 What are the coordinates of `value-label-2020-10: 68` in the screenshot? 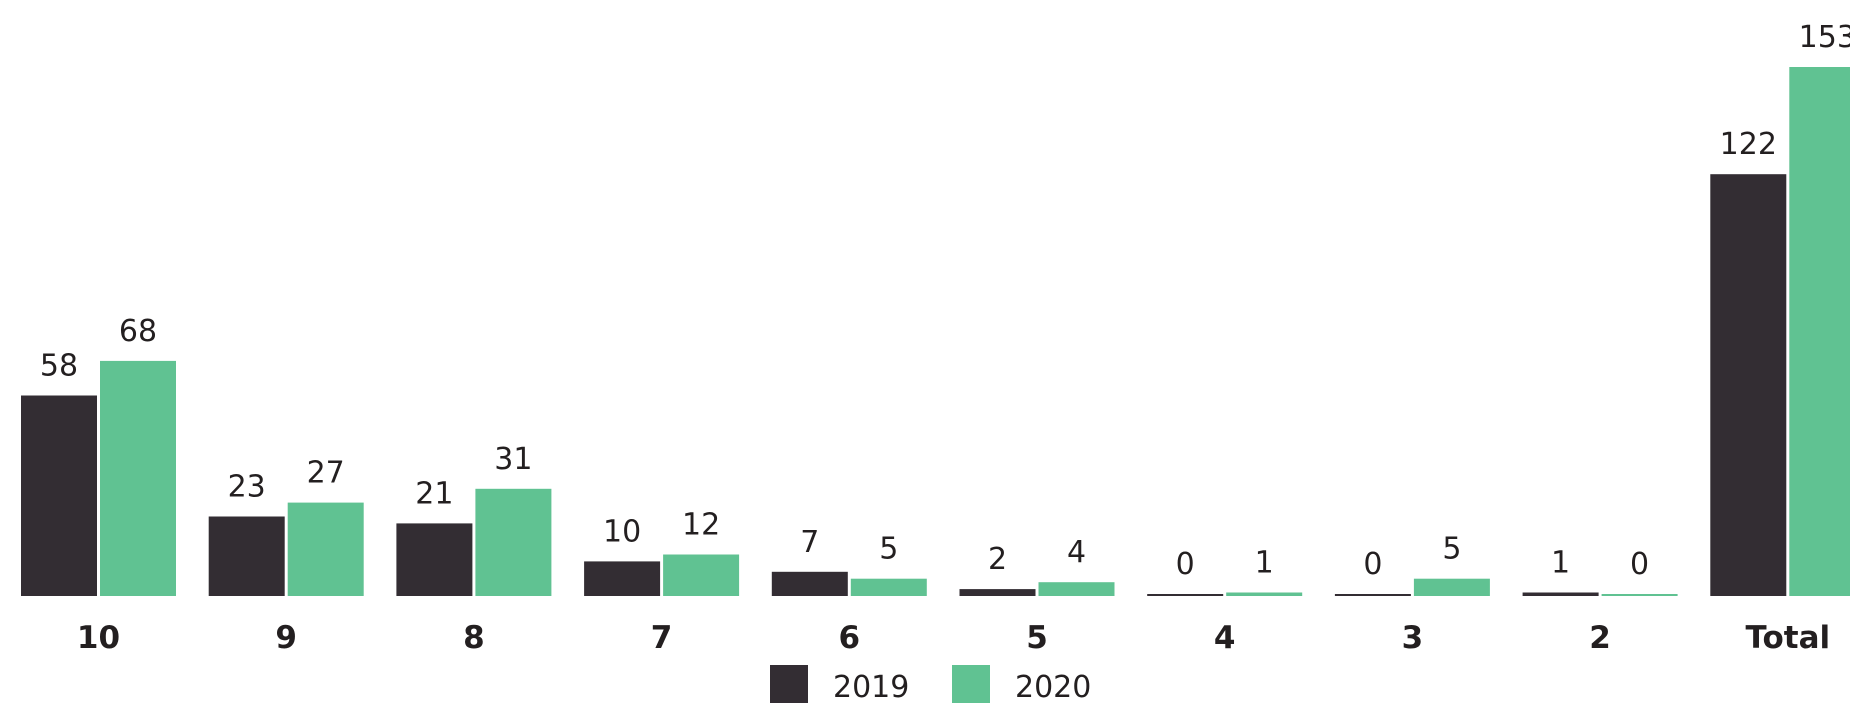 It's located at (138, 331).